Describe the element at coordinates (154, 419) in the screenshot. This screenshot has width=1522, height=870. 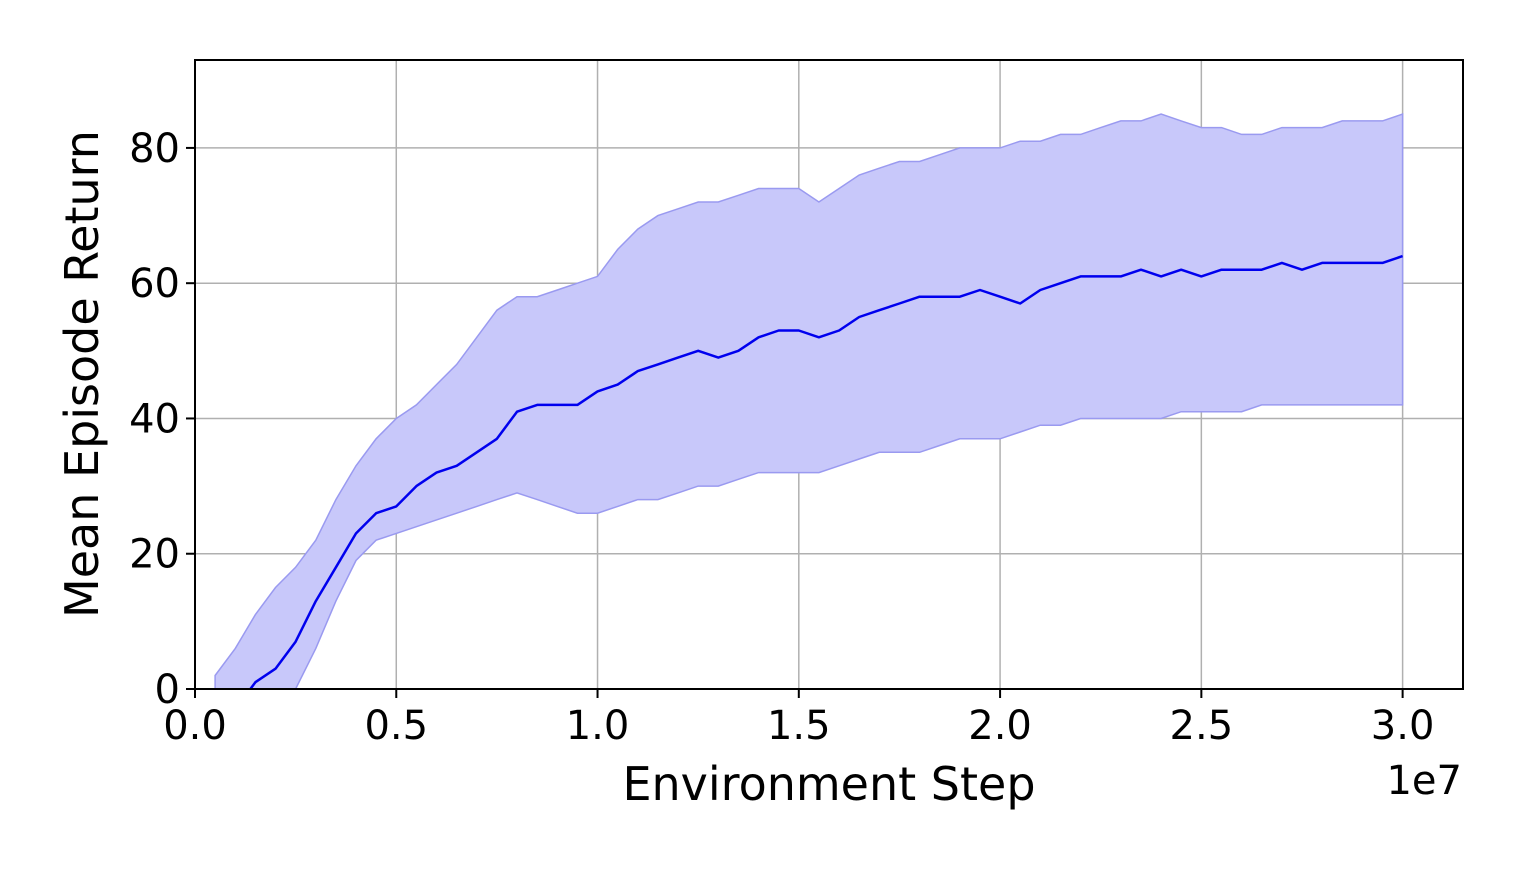
I see `y-tick-label-2: 40` at that location.